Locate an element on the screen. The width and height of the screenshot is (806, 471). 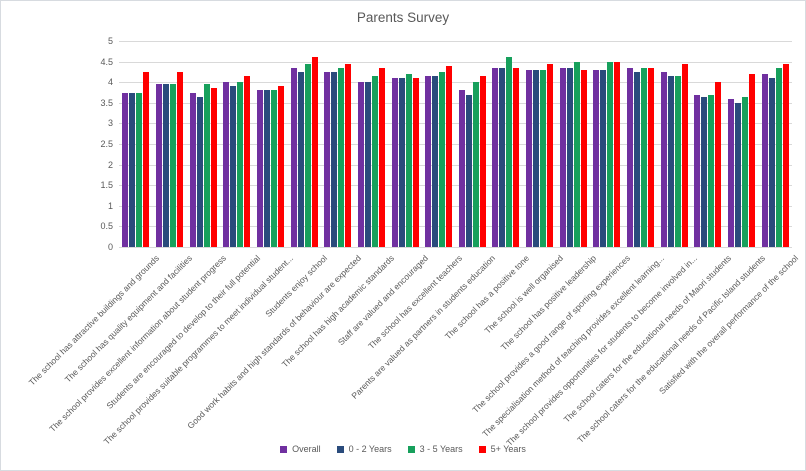
y-axis-tick-label: 4.5 is located at coordinates (106, 61).